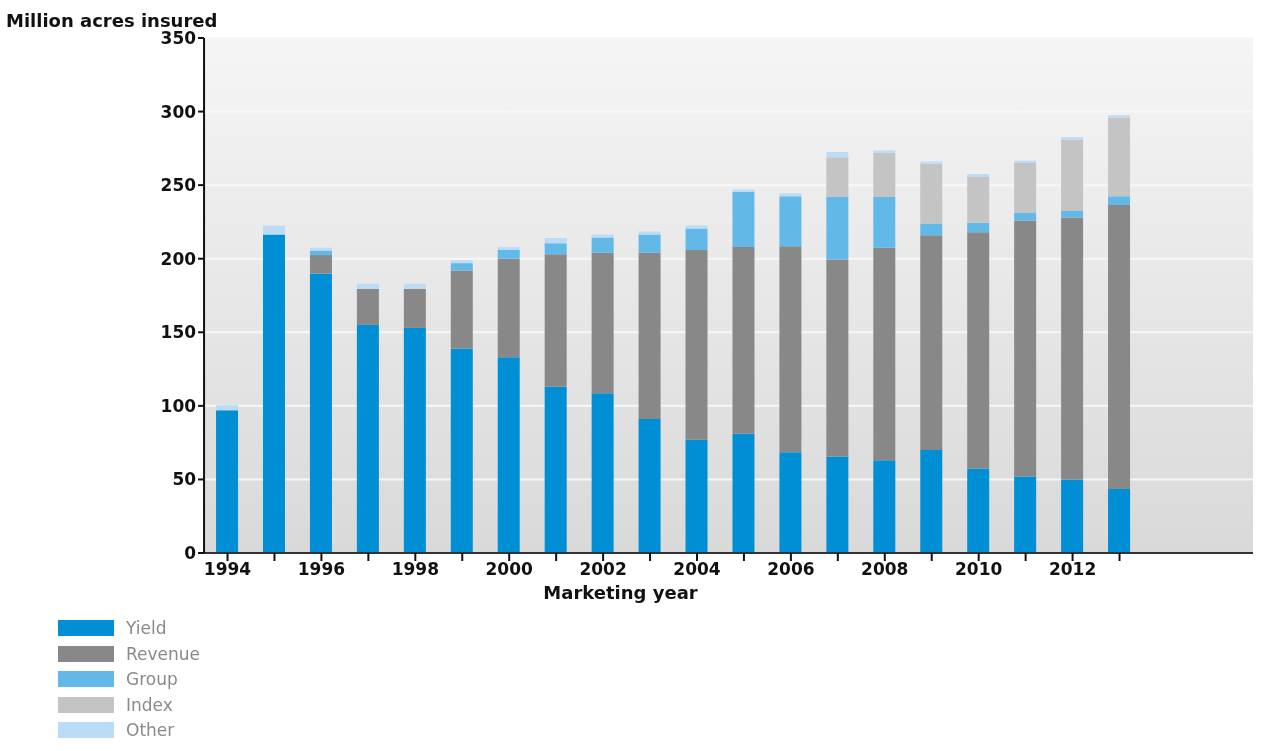 This screenshot has height=751, width=1261. What do you see at coordinates (178, 111) in the screenshot?
I see `y-tick-label: 300` at bounding box center [178, 111].